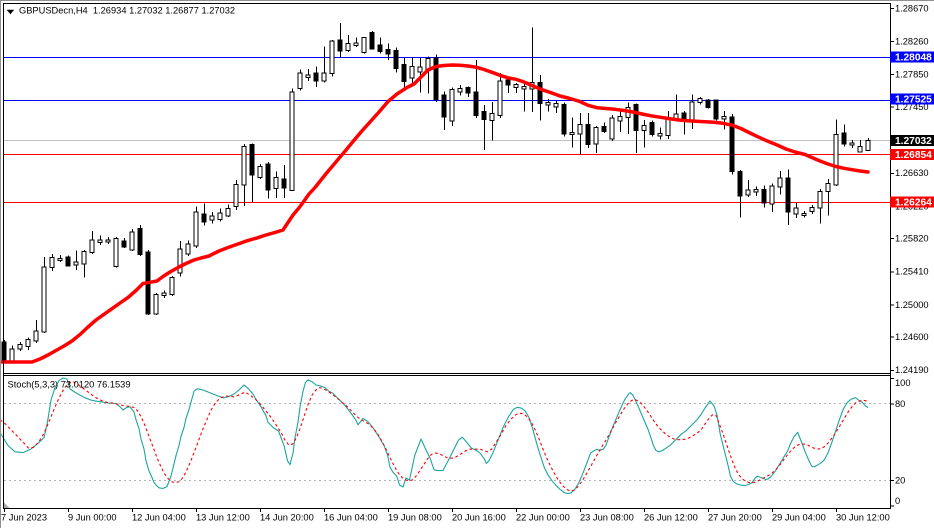 This screenshot has width=934, height=528. Describe the element at coordinates (900, 404) in the screenshot. I see `svg-text: 80` at that location.